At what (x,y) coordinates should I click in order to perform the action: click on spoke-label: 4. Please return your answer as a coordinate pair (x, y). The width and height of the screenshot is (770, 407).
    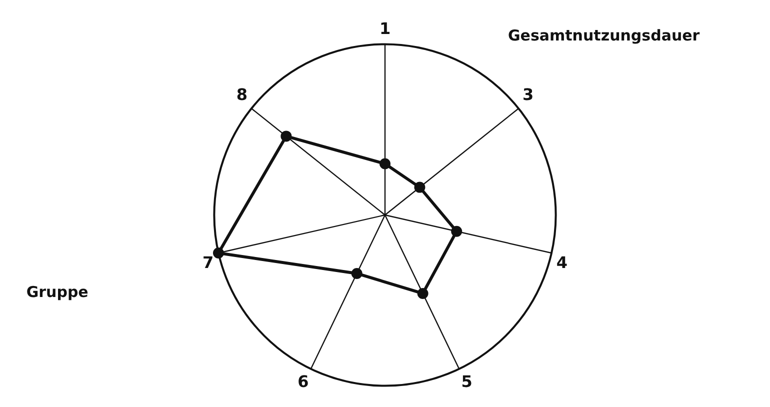
    Looking at the image, I should click on (562, 262).